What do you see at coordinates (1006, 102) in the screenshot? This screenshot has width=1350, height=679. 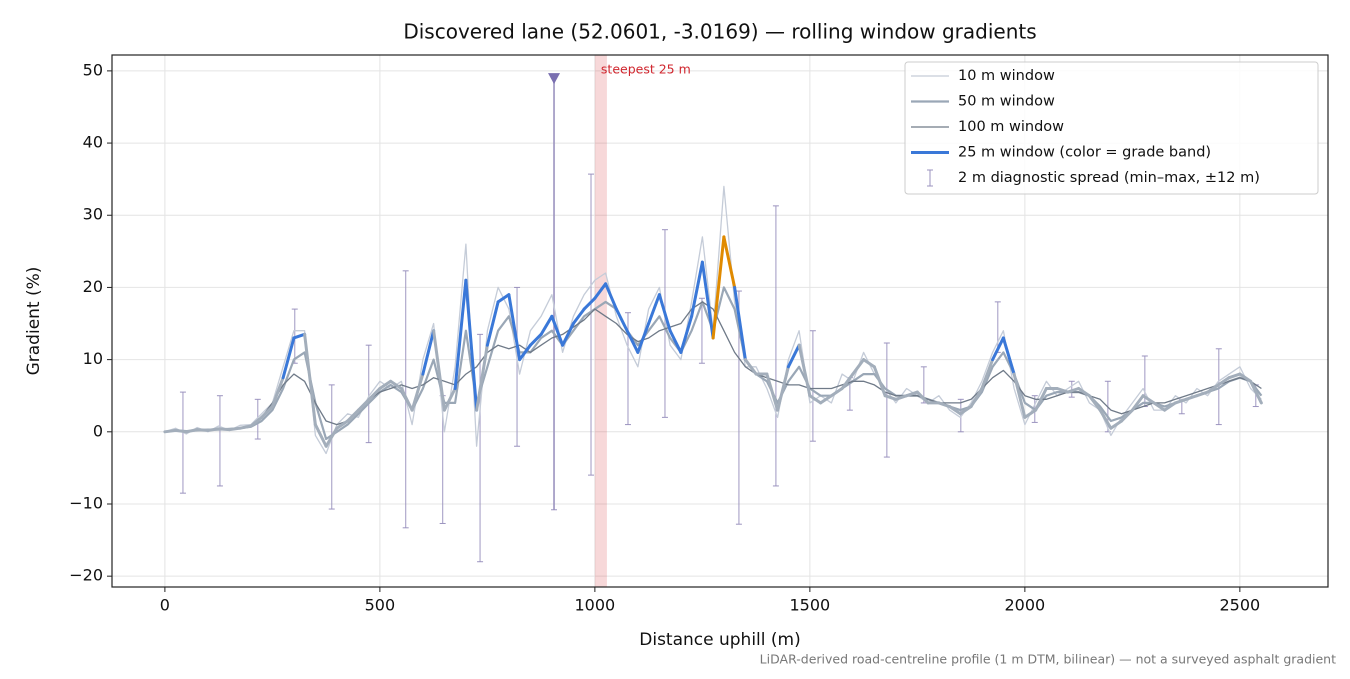 I see `legend-label: 50 m window` at bounding box center [1006, 102].